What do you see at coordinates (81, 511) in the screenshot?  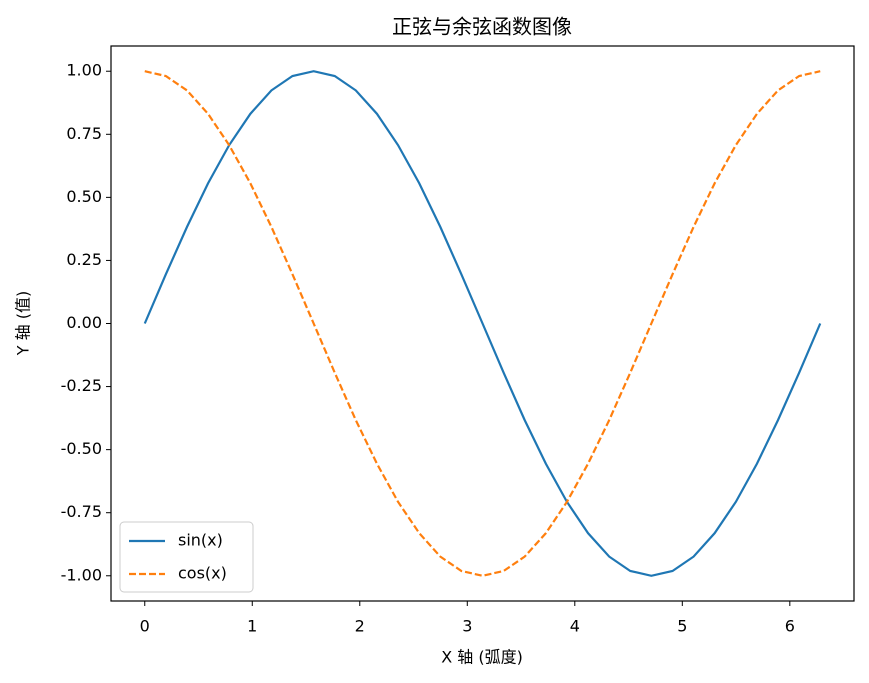 I see `y-tick-label: -0.75` at bounding box center [81, 511].